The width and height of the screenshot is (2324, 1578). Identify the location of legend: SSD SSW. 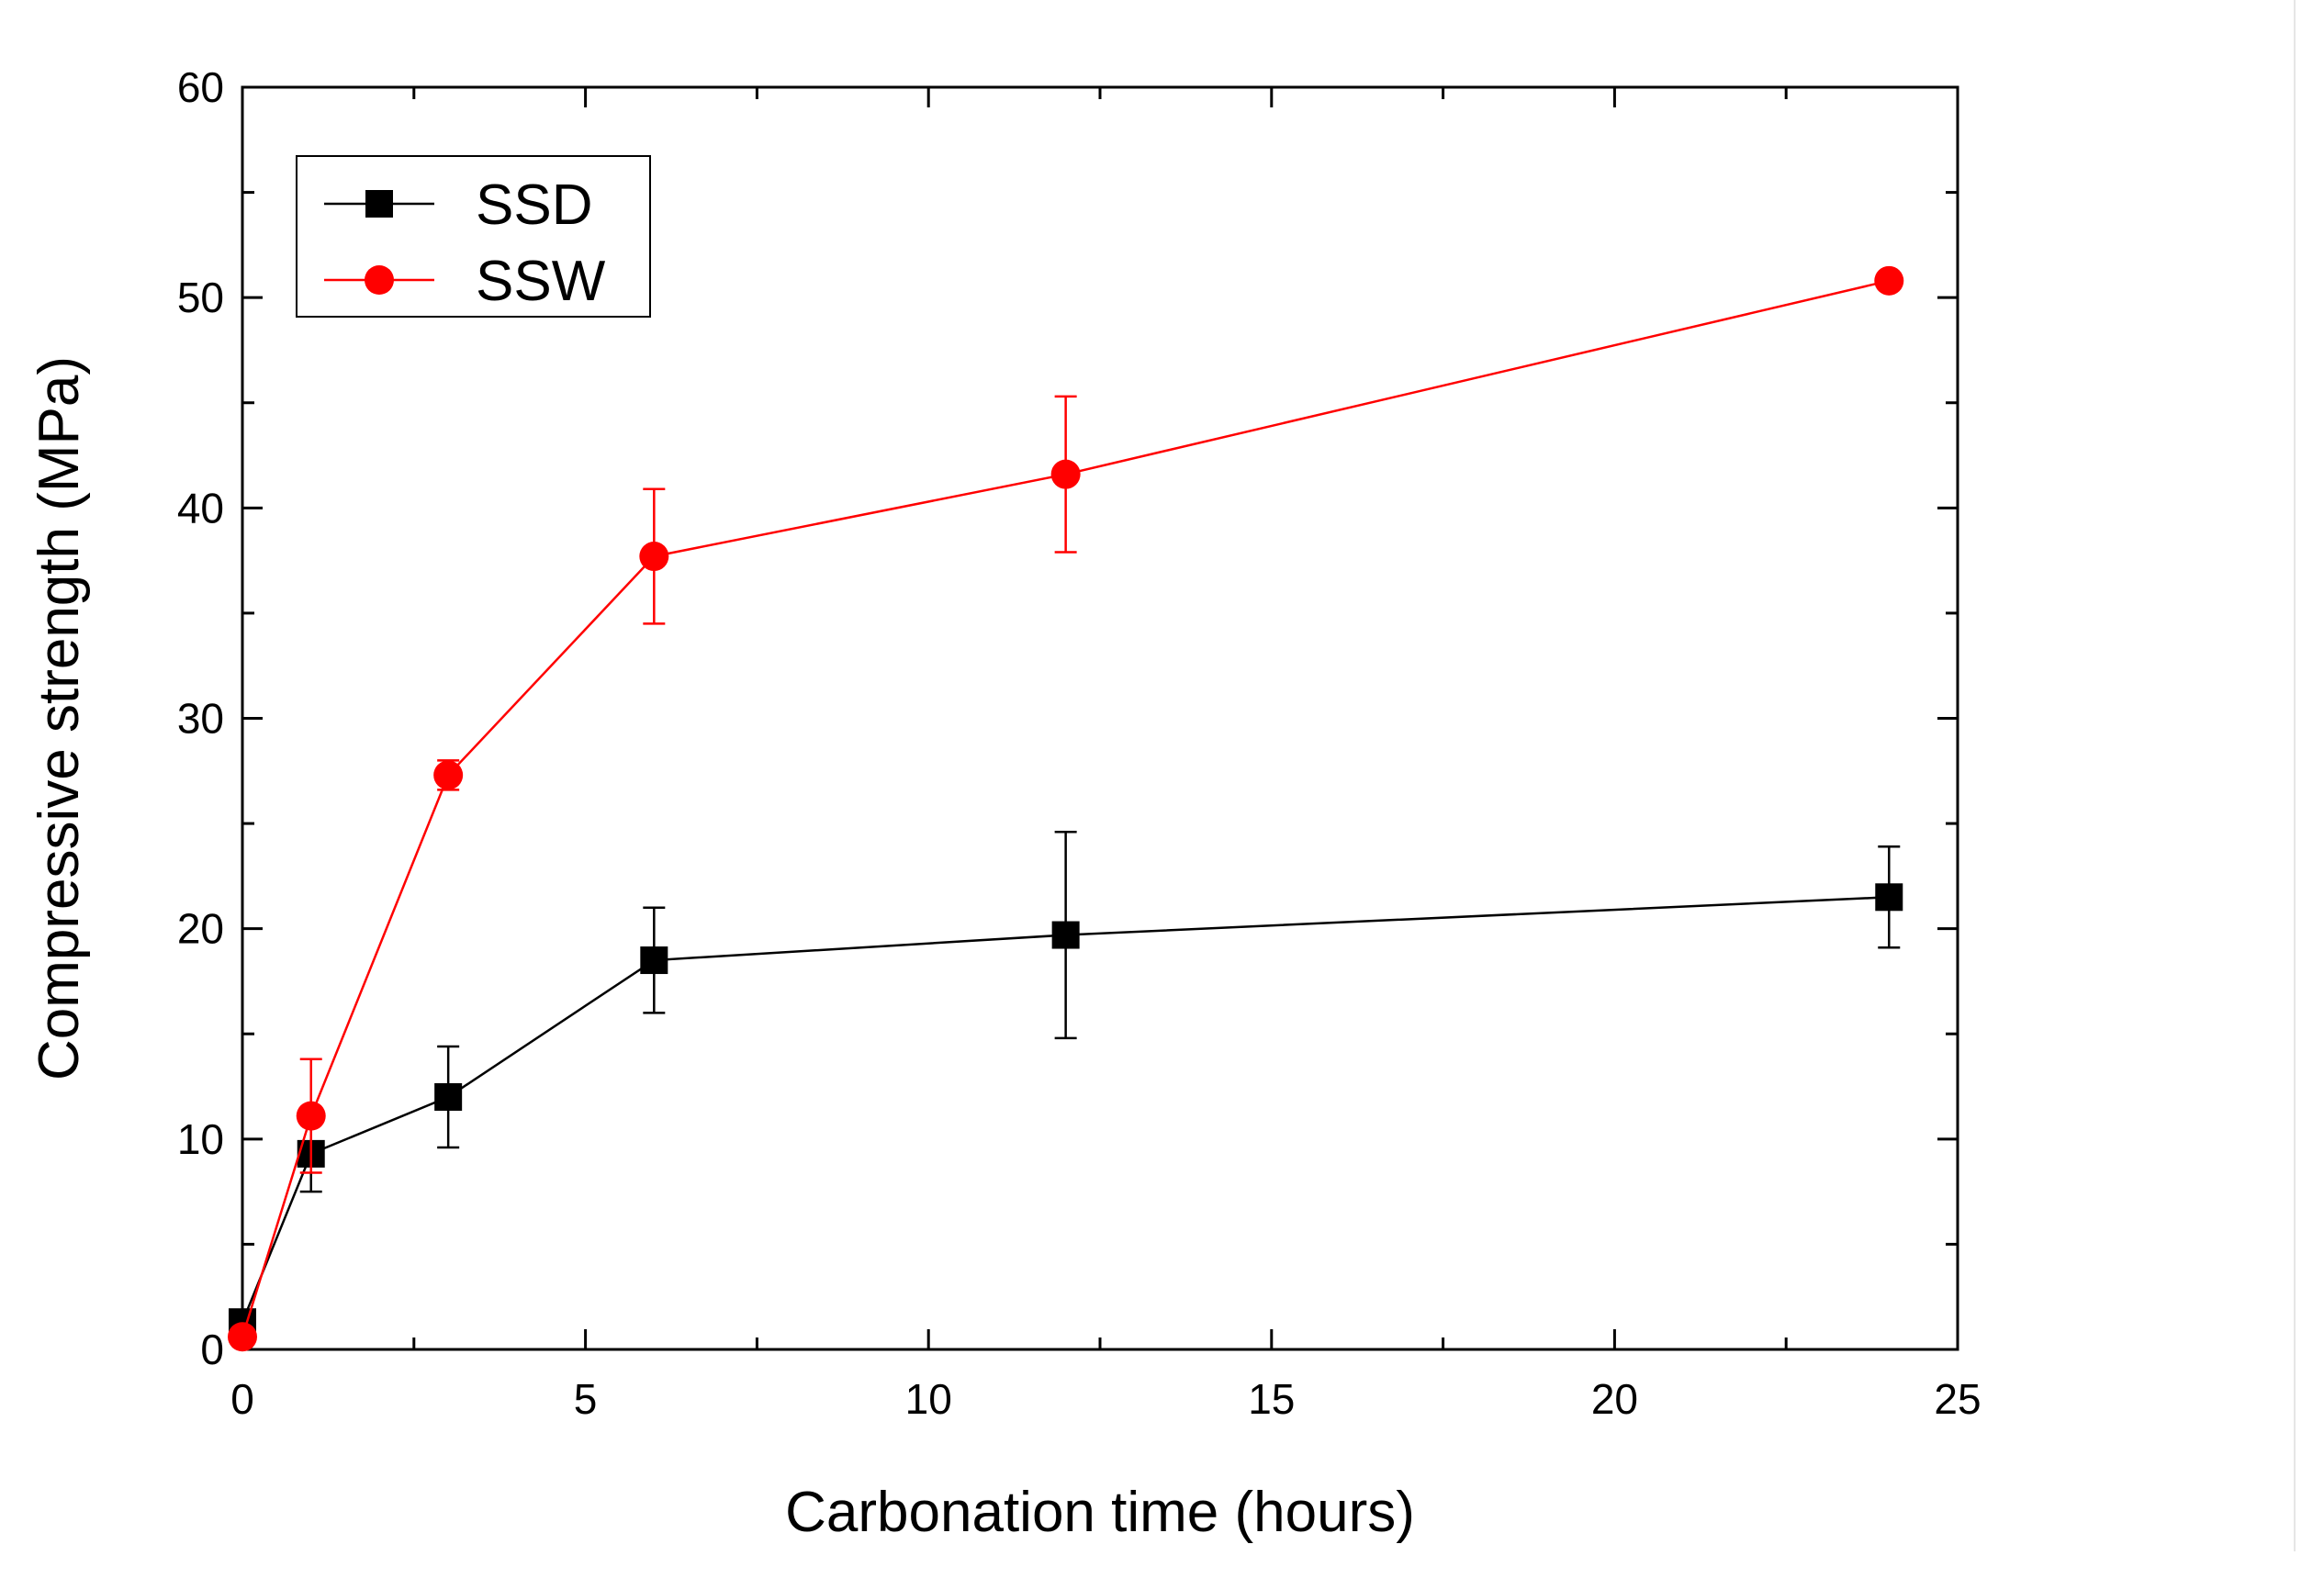
(473, 236).